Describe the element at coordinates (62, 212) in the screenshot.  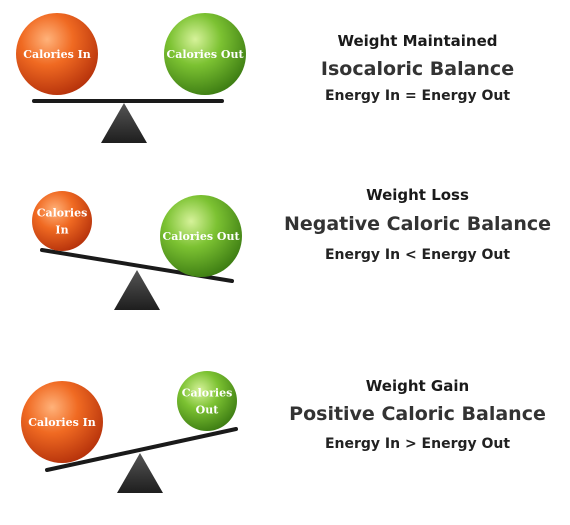
I see `calories-in-label: Calories` at that location.